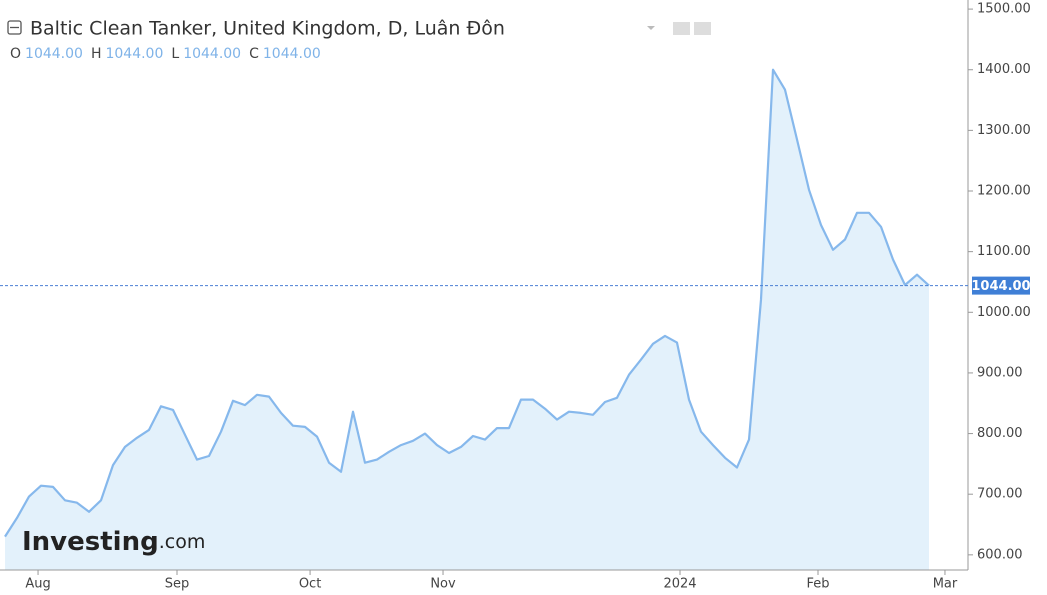  Describe the element at coordinates (1000, 372) in the screenshot. I see `y-tick-label: 900.00` at that location.